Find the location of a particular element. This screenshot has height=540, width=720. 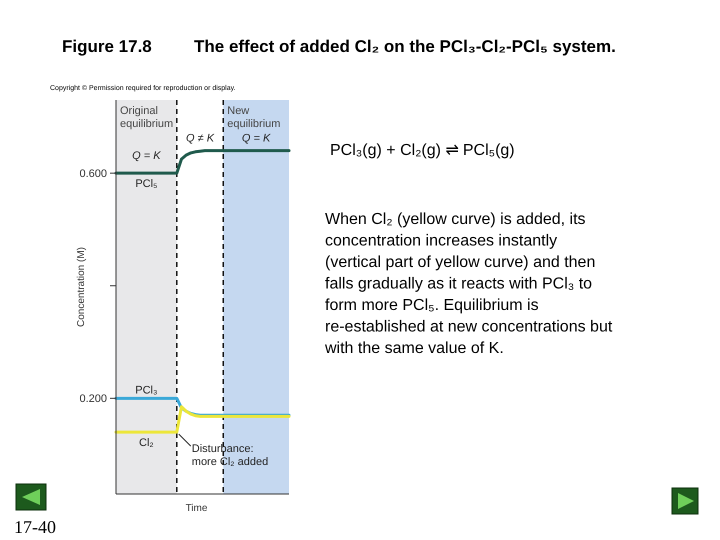

y-axis-title: Concentration (M) is located at coordinates (81, 287).